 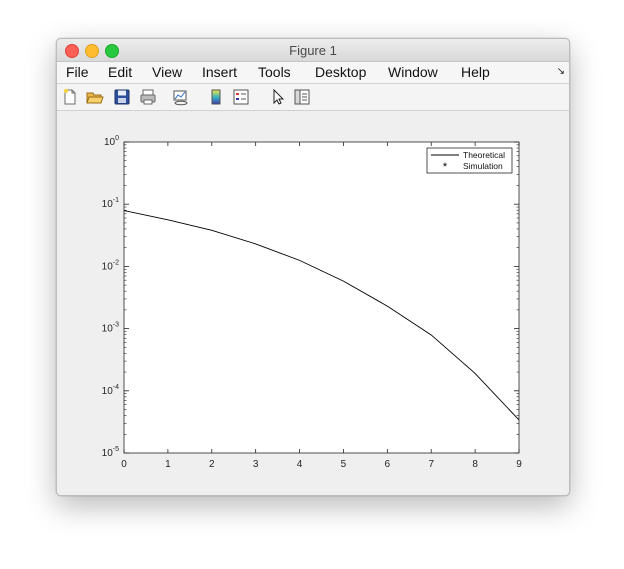 What do you see at coordinates (168, 464) in the screenshot?
I see `x-tick-label: 1` at bounding box center [168, 464].